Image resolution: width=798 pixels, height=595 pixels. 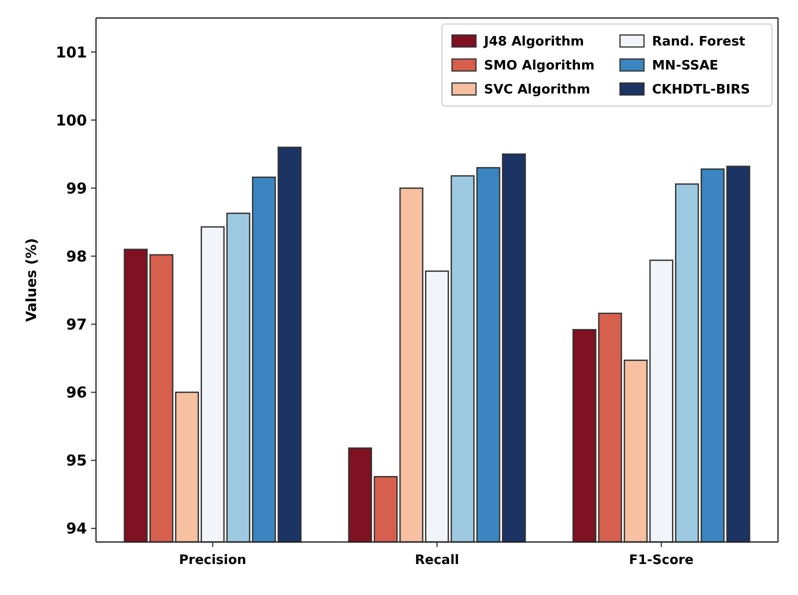 I want to click on legend-label: SMO Algorithm, so click(x=539, y=66).